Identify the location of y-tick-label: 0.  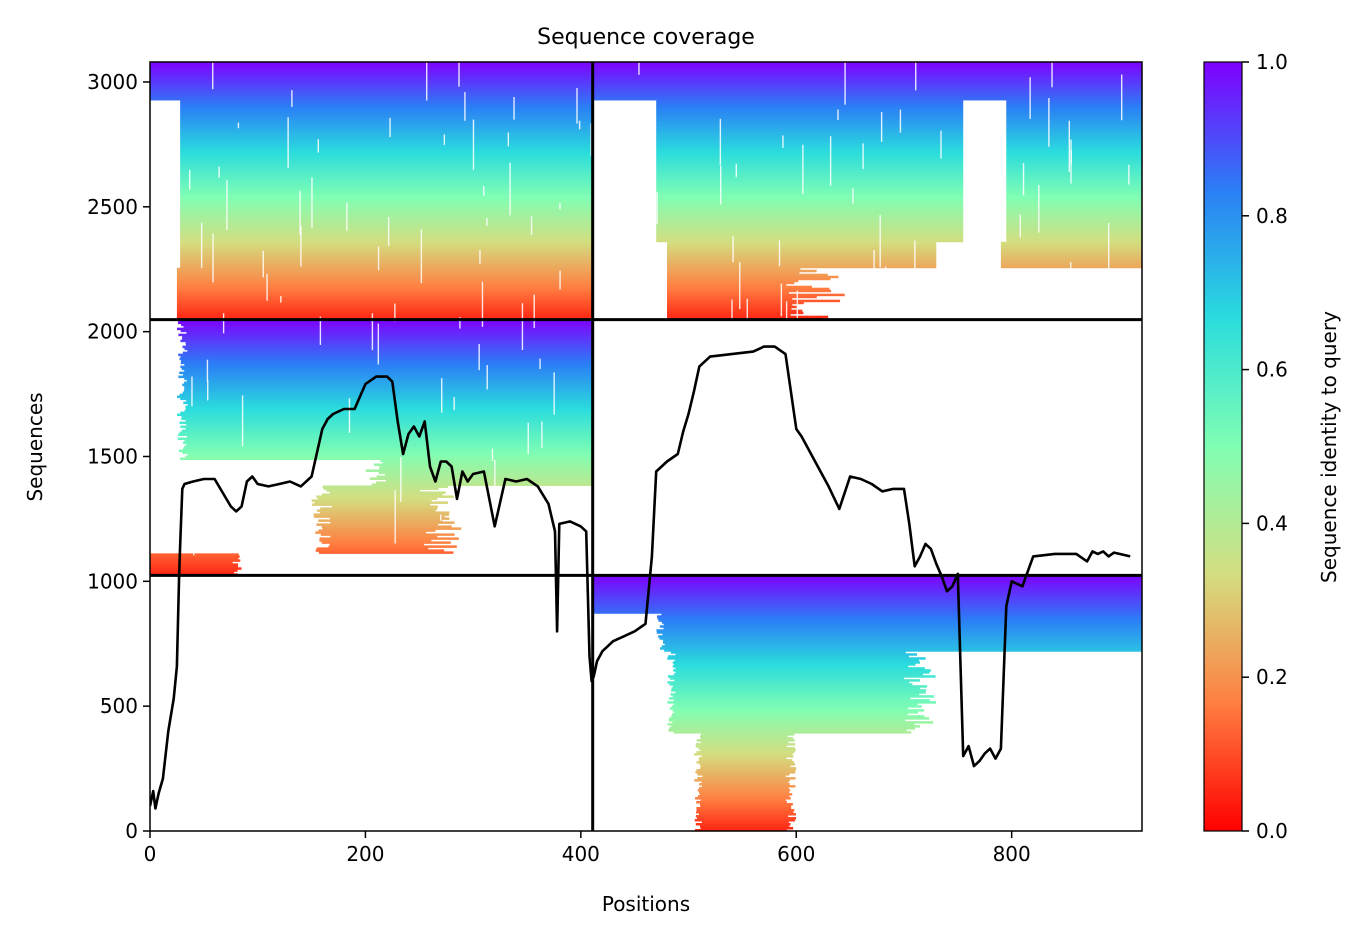
(131, 831).